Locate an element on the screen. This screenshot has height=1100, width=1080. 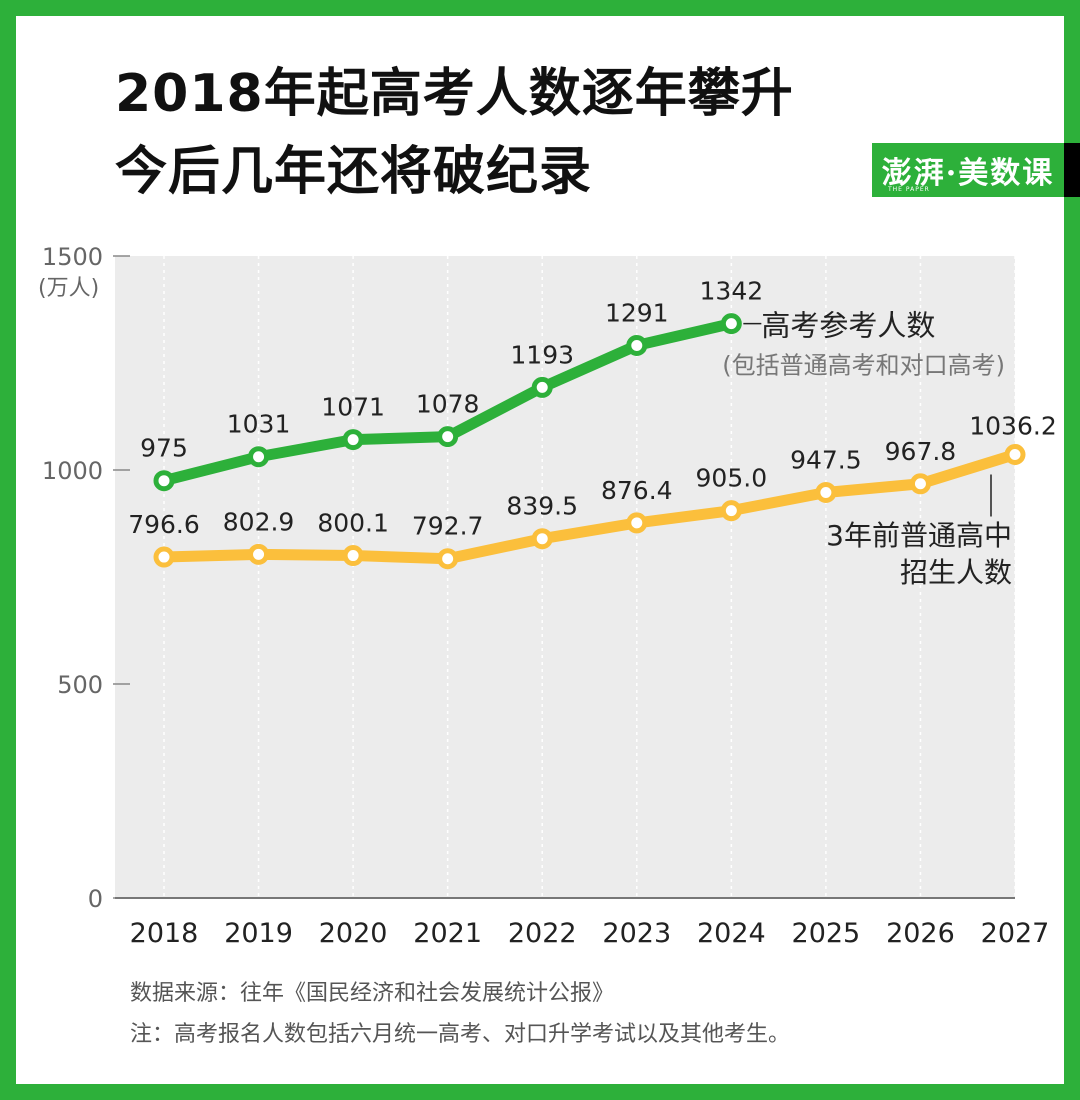
logo: 澎湃·美数课 is located at coordinates (968, 170).